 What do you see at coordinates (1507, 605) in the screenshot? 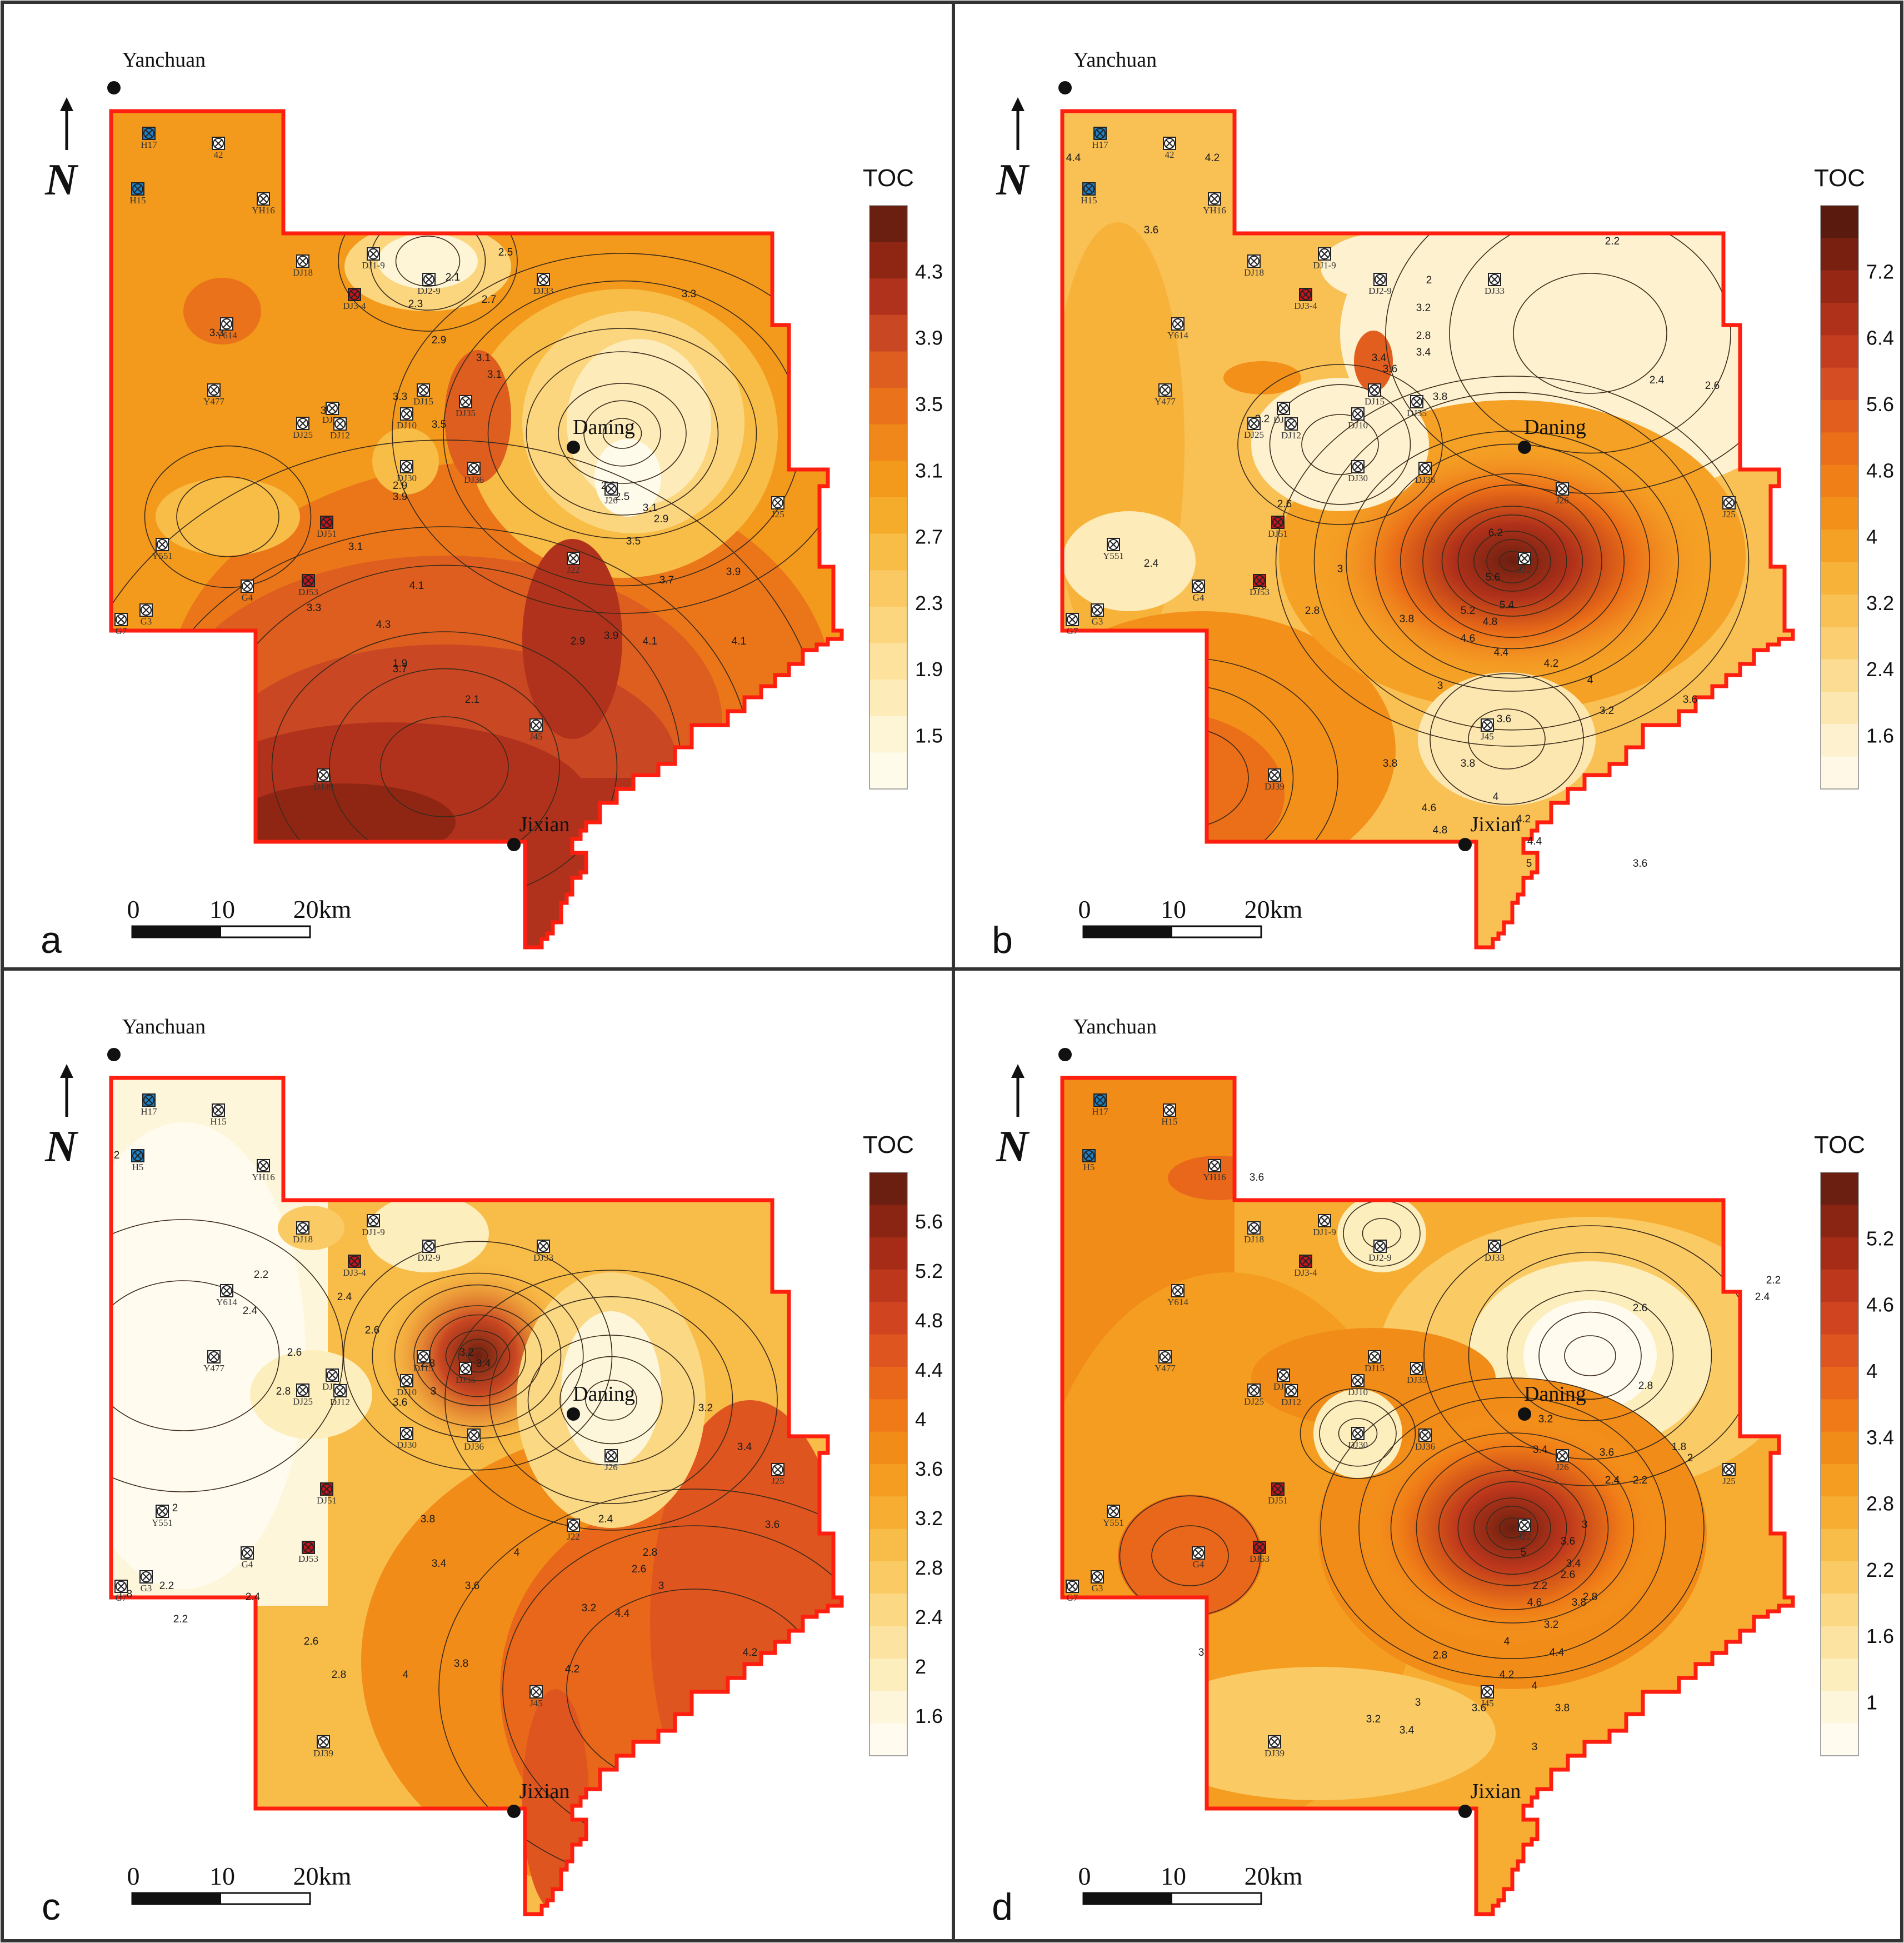
I see `contour-label: 5.4` at bounding box center [1507, 605].